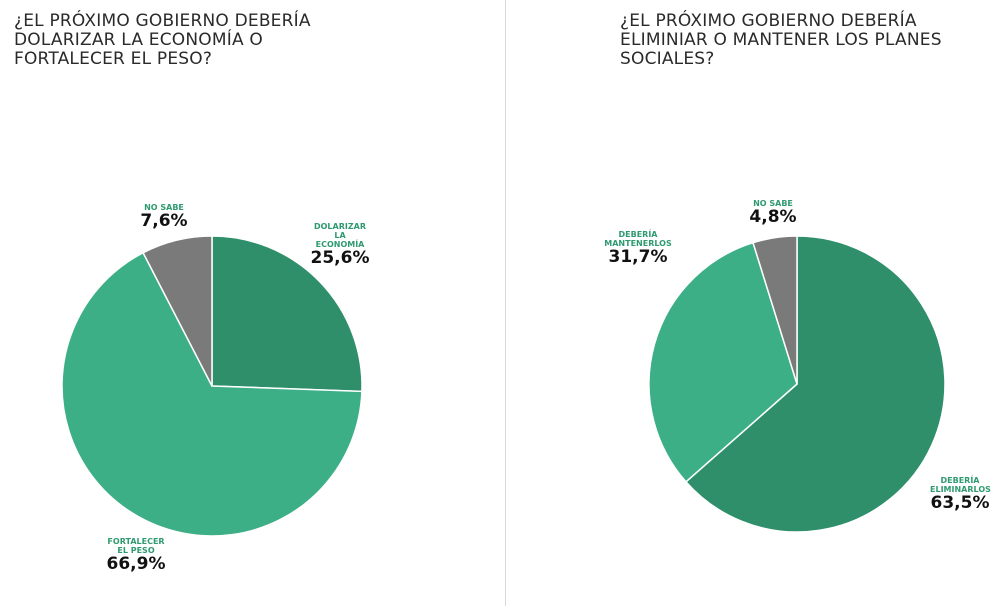  I want to click on slice-value: 7,6%, so click(164, 221).